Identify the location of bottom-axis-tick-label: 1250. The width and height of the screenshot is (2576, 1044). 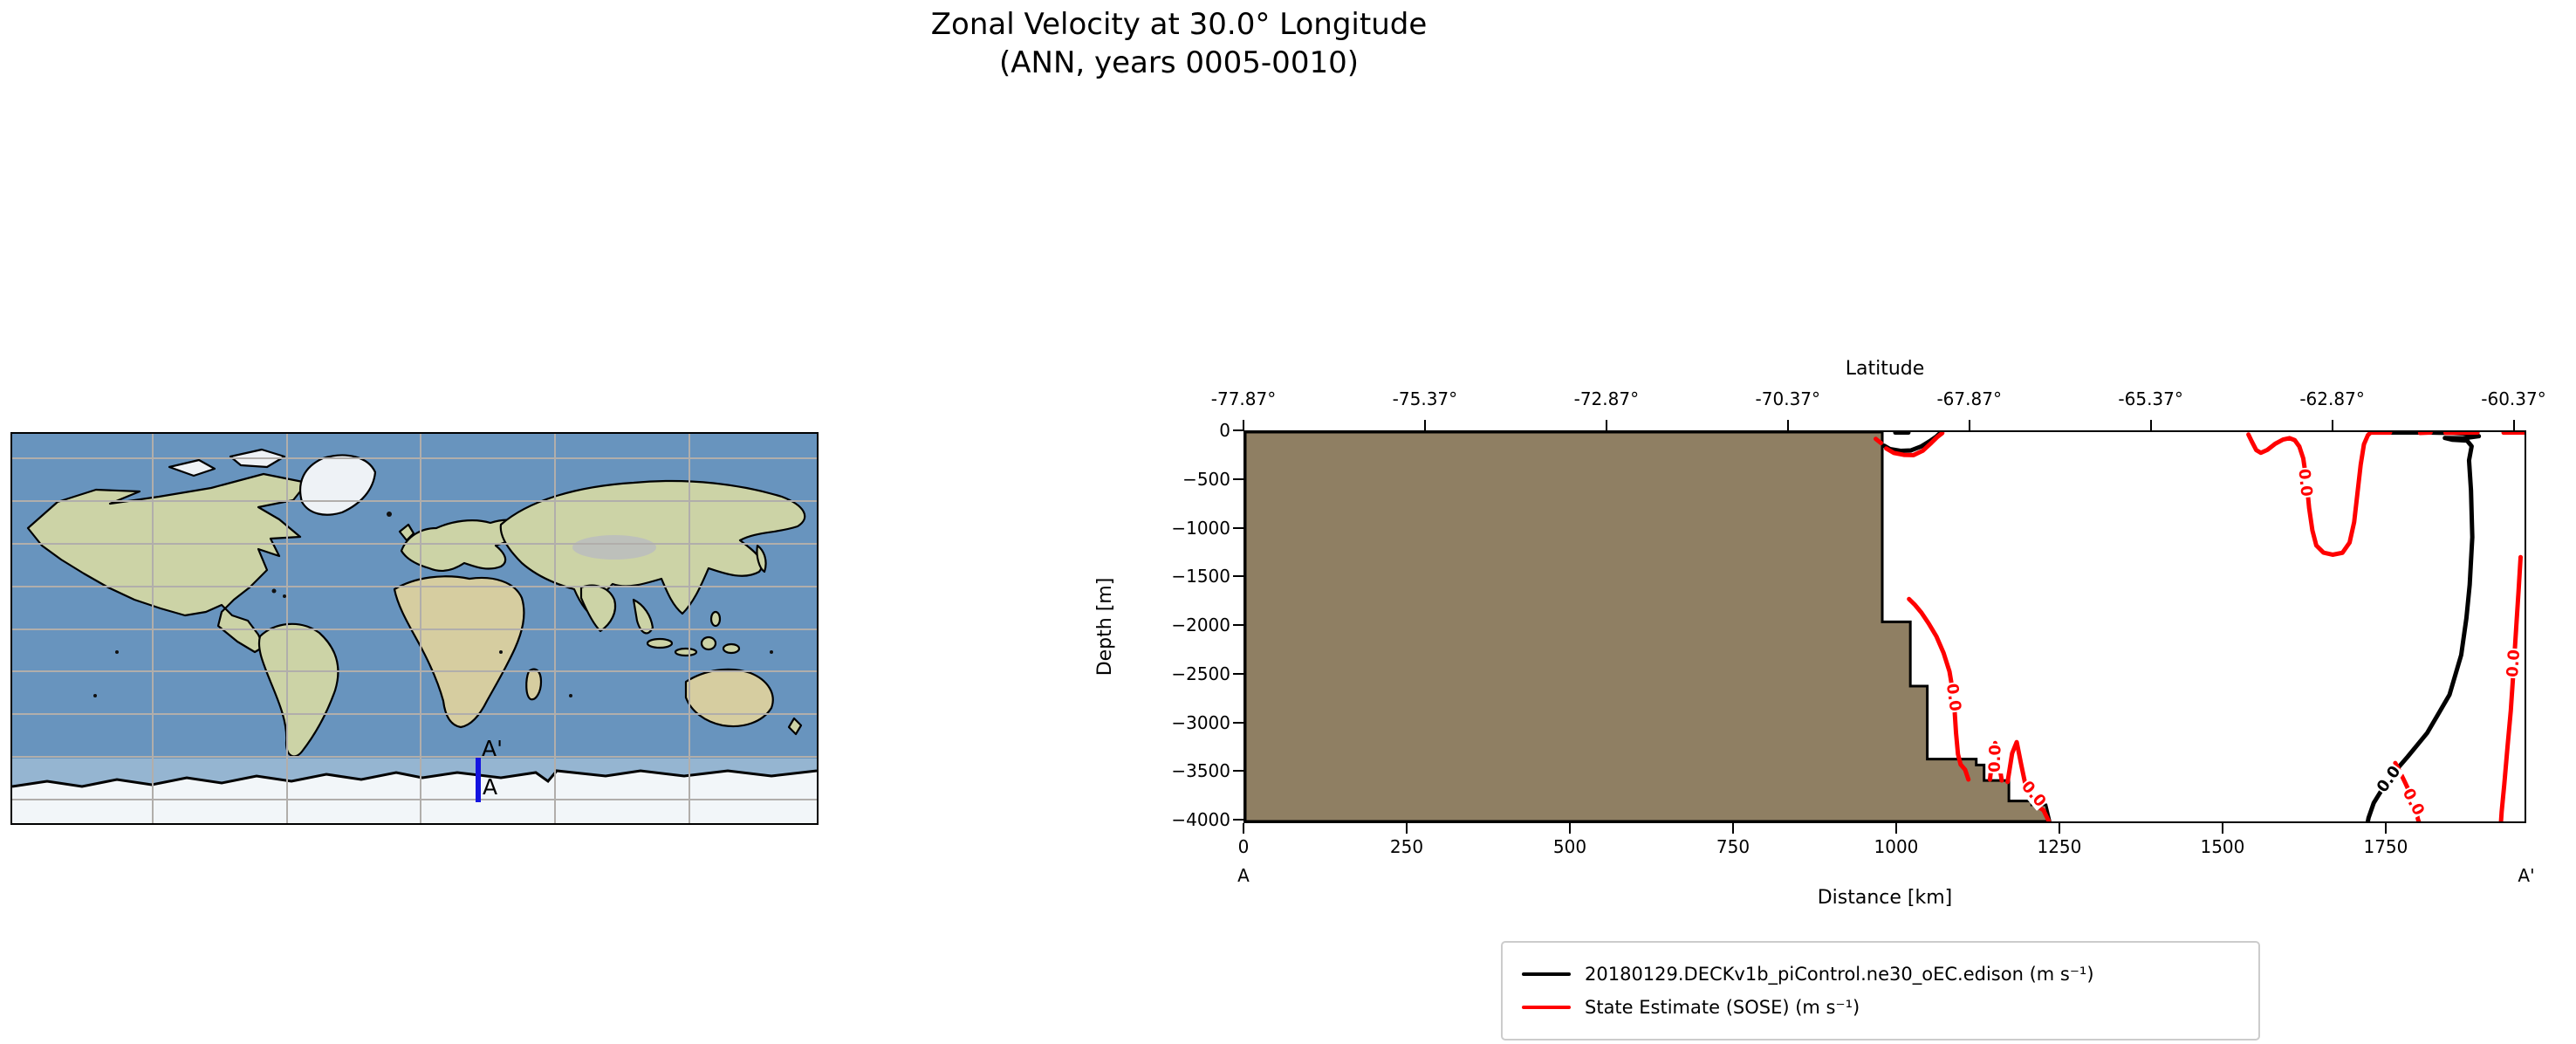
(2060, 846).